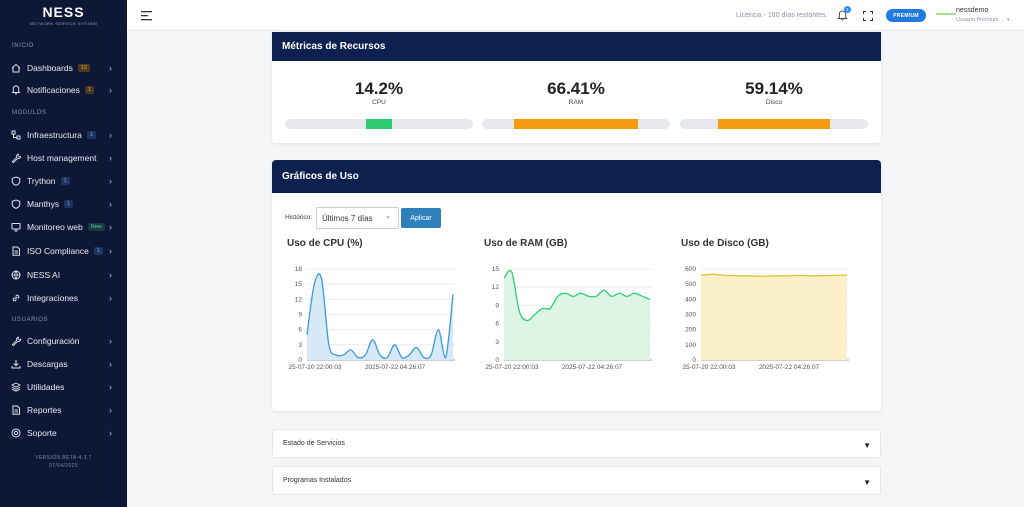  What do you see at coordinates (63, 275) in the screenshot?
I see `sidebar-item-ness-ai: NESS AI ›` at bounding box center [63, 275].